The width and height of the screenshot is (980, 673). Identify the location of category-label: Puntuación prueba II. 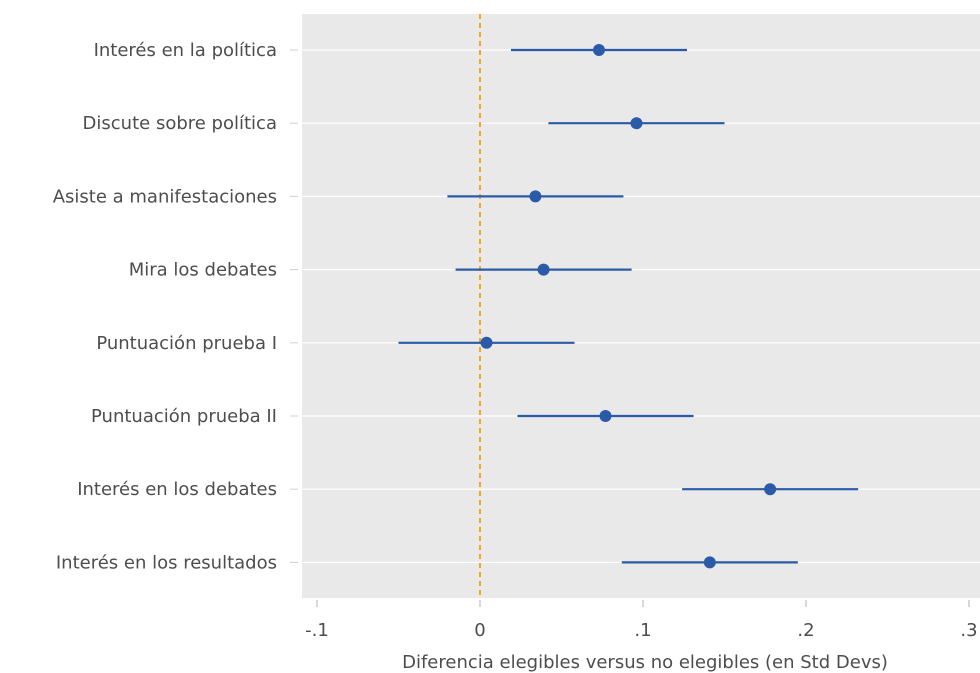
(184, 416).